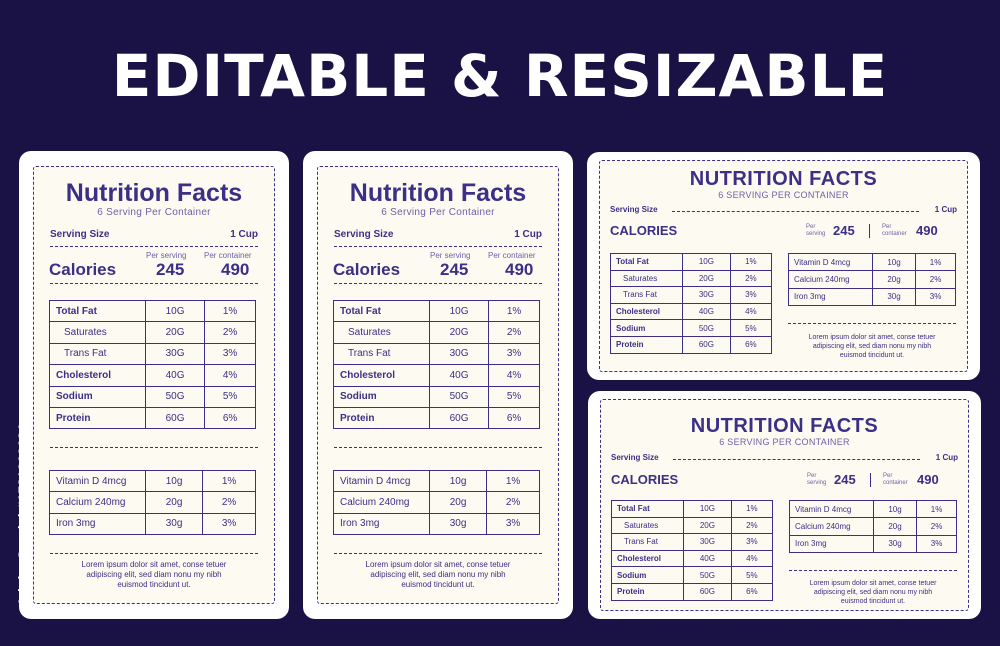  What do you see at coordinates (514, 332) in the screenshot?
I see `nutrient-percent: 2%` at bounding box center [514, 332].